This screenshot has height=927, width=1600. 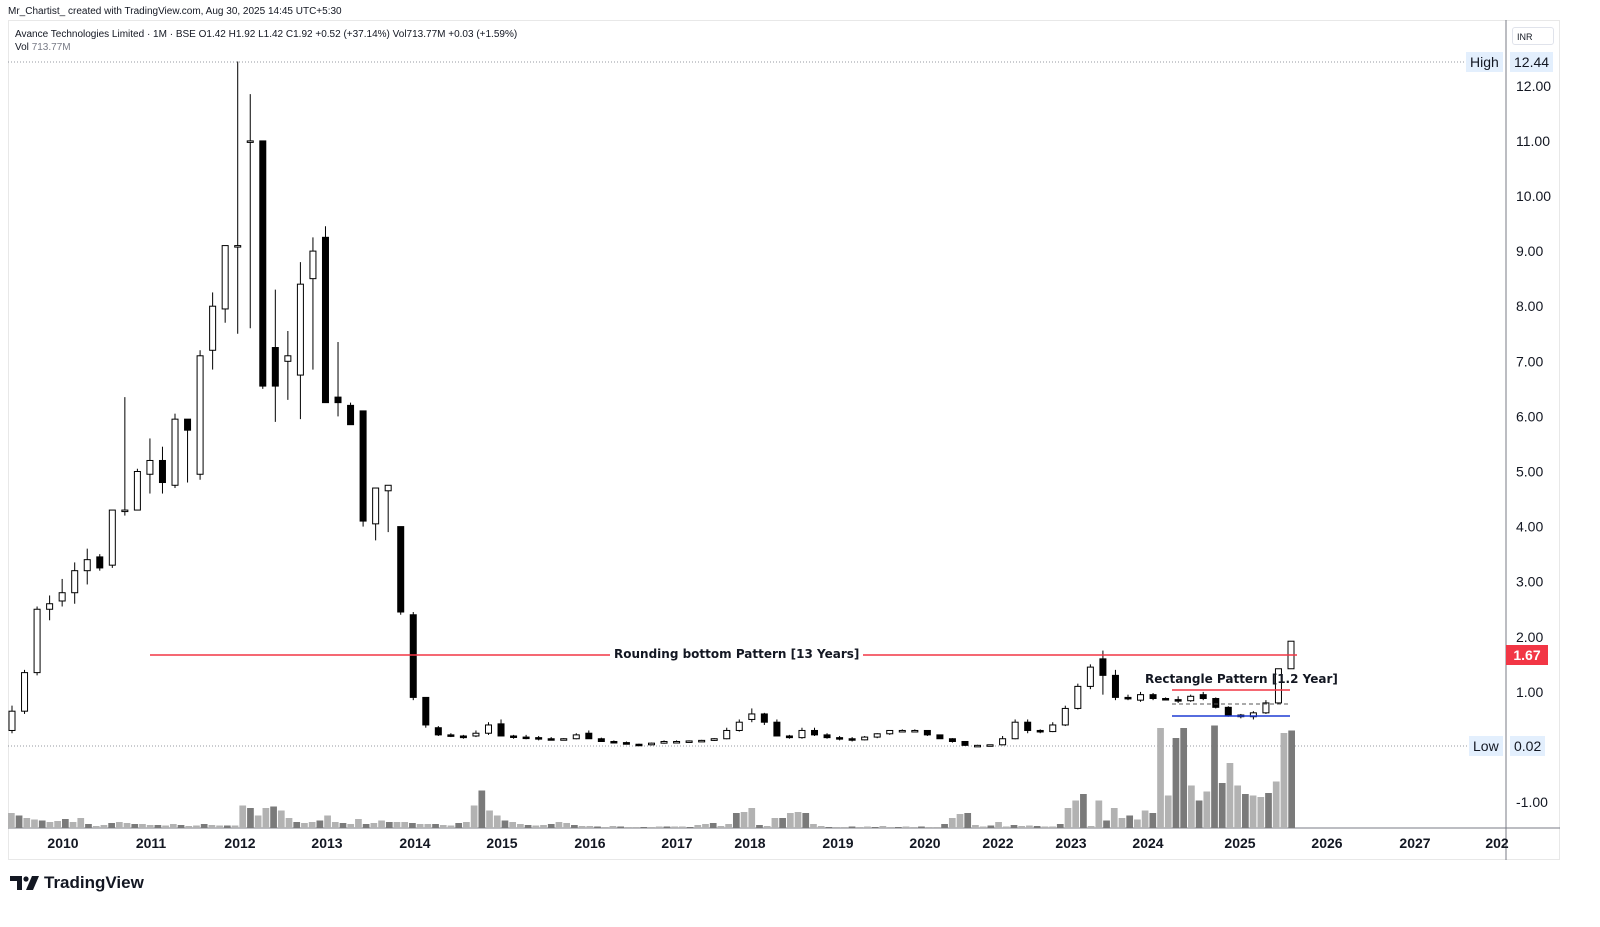 What do you see at coordinates (326, 843) in the screenshot?
I see `x-tick-label: 2013` at bounding box center [326, 843].